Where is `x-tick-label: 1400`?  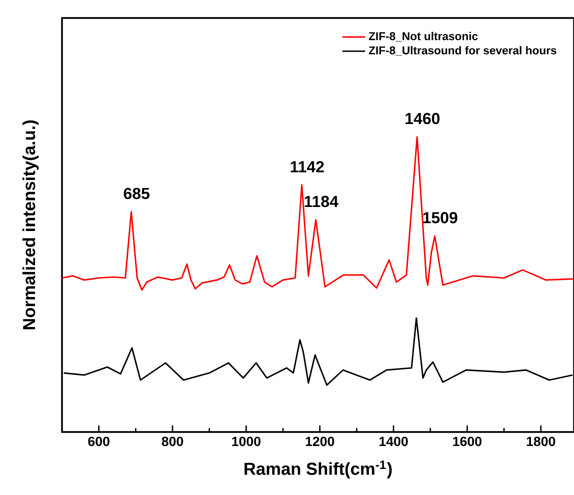
x-tick-label: 1400 is located at coordinates (394, 441).